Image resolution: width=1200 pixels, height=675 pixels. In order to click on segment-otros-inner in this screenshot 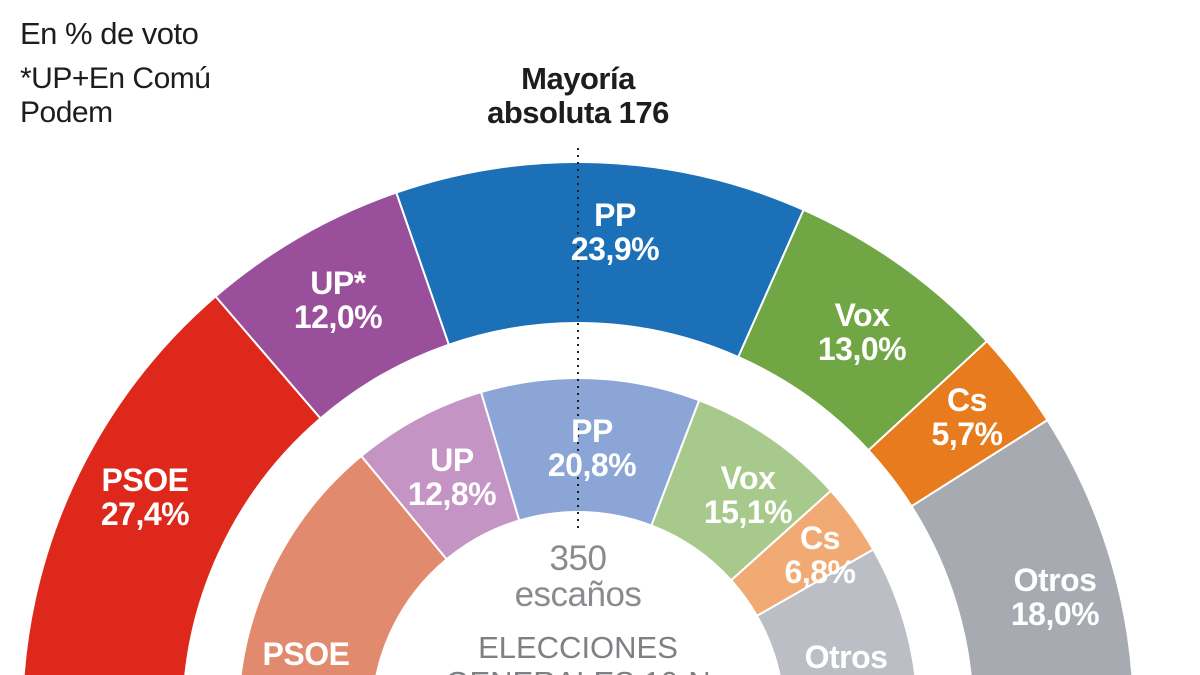, I will do `click(836, 611)`.